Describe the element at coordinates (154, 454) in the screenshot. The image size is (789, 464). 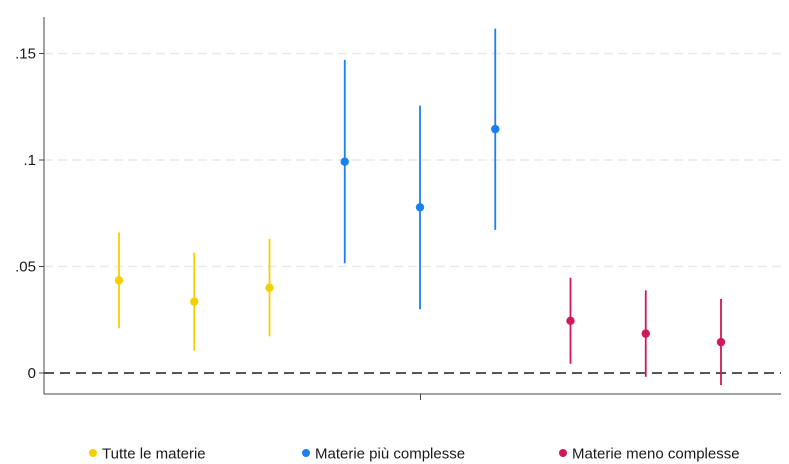
I see `legend-label: Tutte le materie` at that location.